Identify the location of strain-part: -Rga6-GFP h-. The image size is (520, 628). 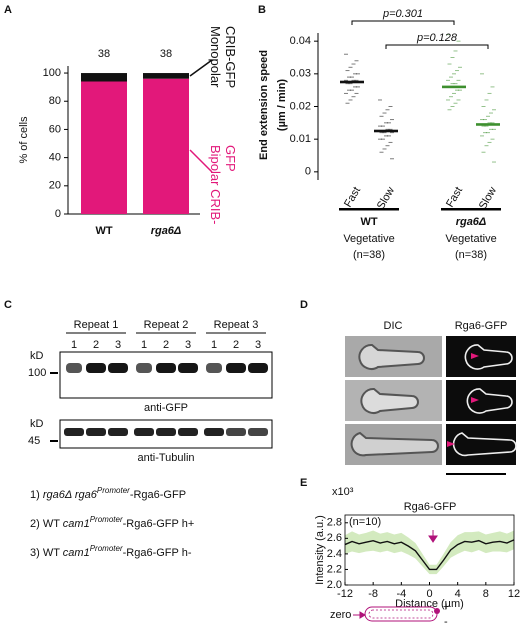
(157, 553).